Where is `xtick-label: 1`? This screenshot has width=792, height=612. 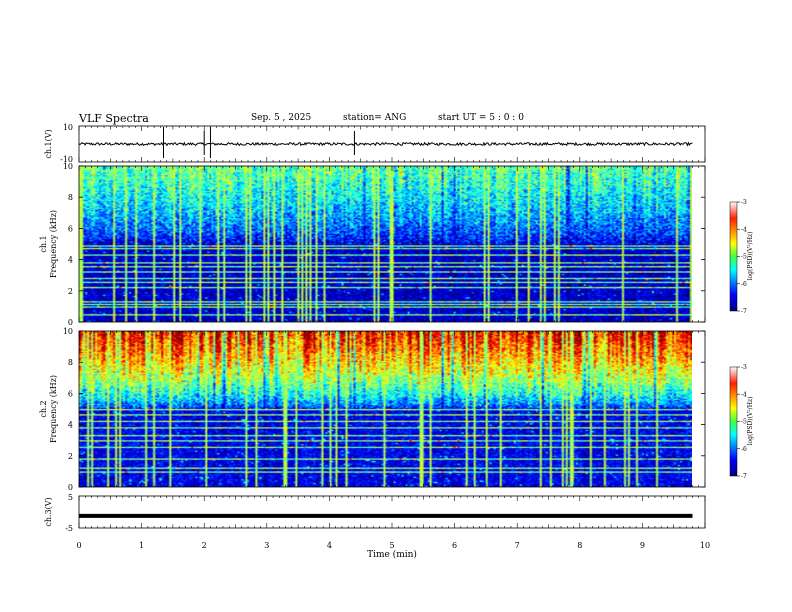 xtick-label: 1 is located at coordinates (141, 545).